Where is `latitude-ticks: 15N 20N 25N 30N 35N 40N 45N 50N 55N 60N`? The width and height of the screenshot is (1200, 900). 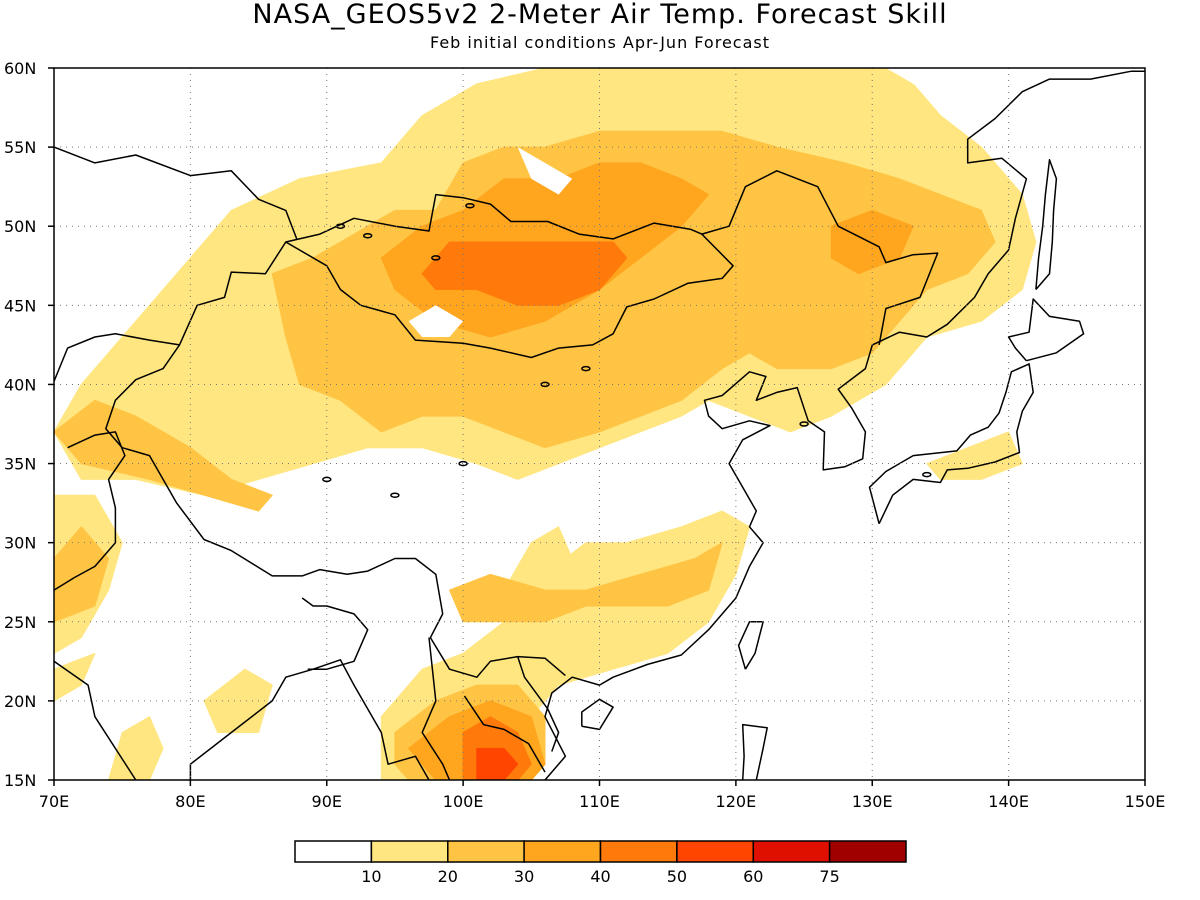
latitude-ticks: 15N 20N 25N 30N 35N 40N 45N 50N 55N 60N is located at coordinates (29, 424).